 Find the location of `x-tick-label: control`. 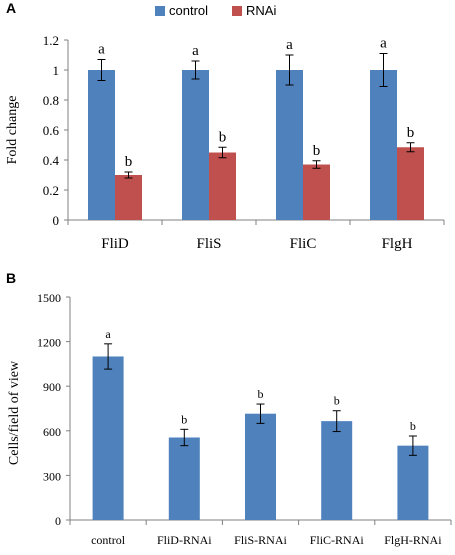

x-tick-label: control is located at coordinates (108, 540).